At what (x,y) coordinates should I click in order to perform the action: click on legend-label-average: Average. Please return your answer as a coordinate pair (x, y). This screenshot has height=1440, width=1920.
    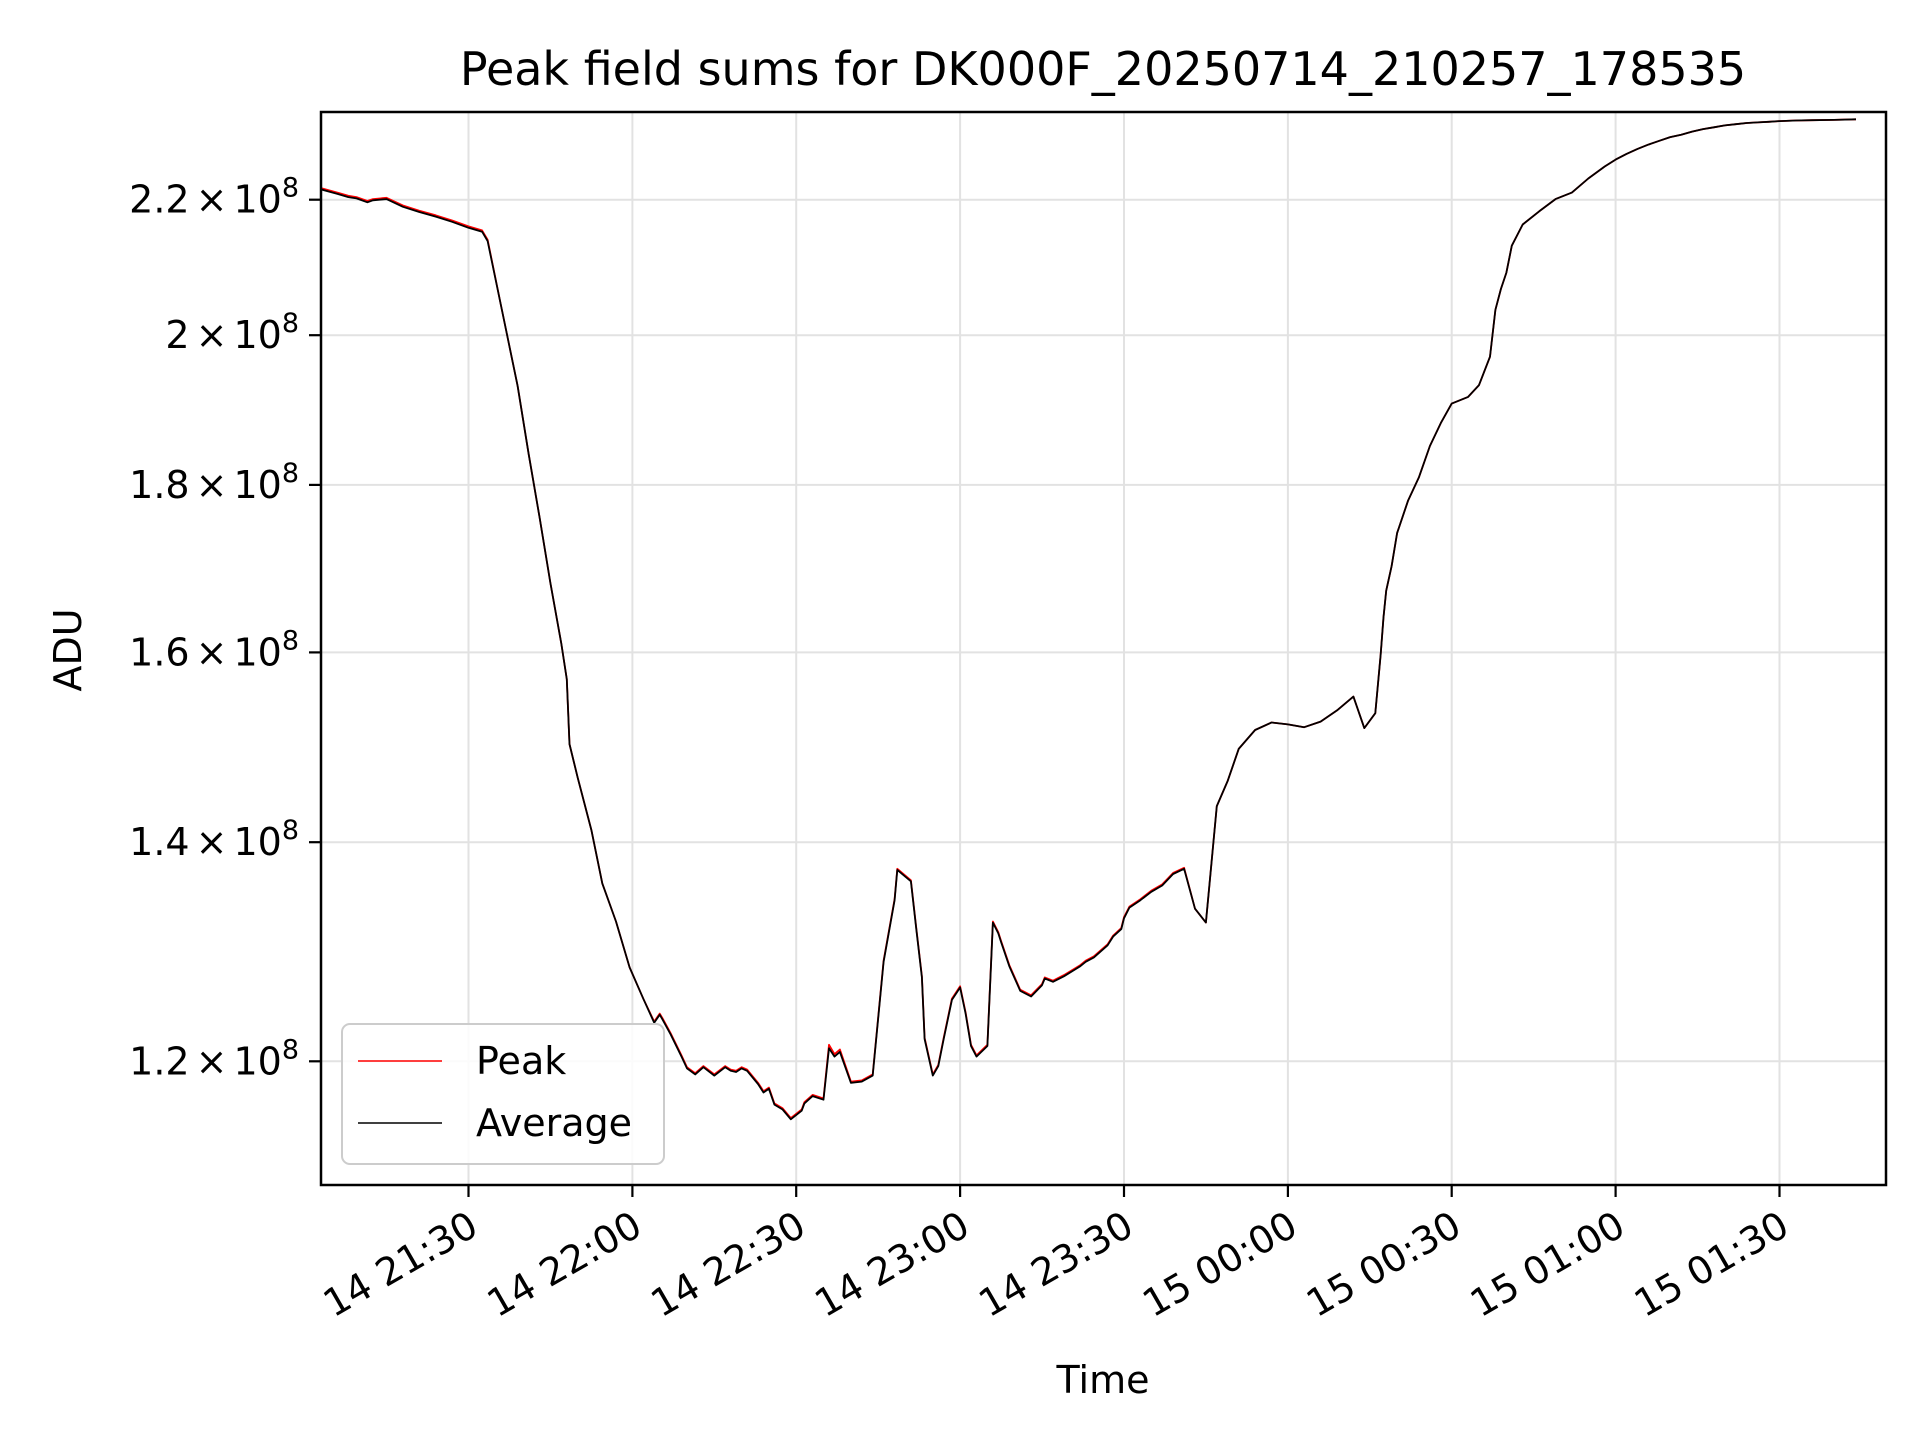
    Looking at the image, I should click on (554, 1123).